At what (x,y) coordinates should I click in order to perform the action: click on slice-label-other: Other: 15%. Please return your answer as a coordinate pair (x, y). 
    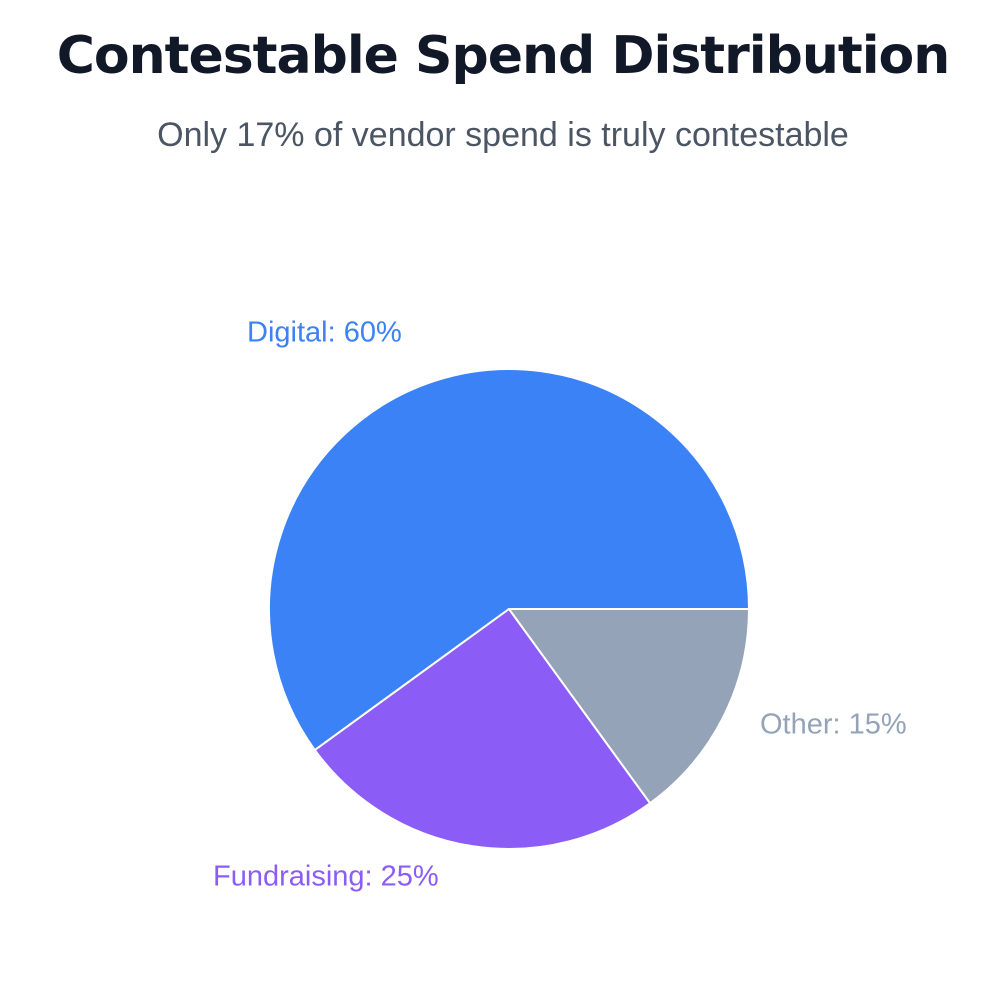
    Looking at the image, I should click on (833, 725).